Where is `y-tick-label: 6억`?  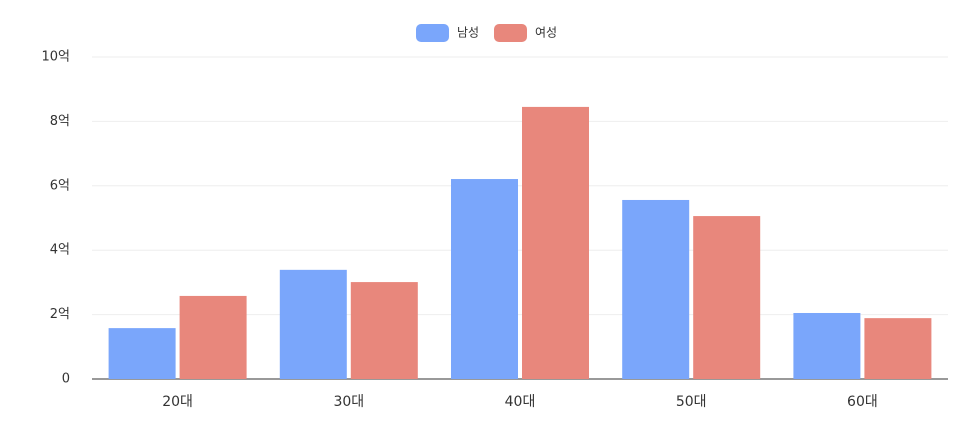
y-tick-label: 6억 is located at coordinates (60, 185).